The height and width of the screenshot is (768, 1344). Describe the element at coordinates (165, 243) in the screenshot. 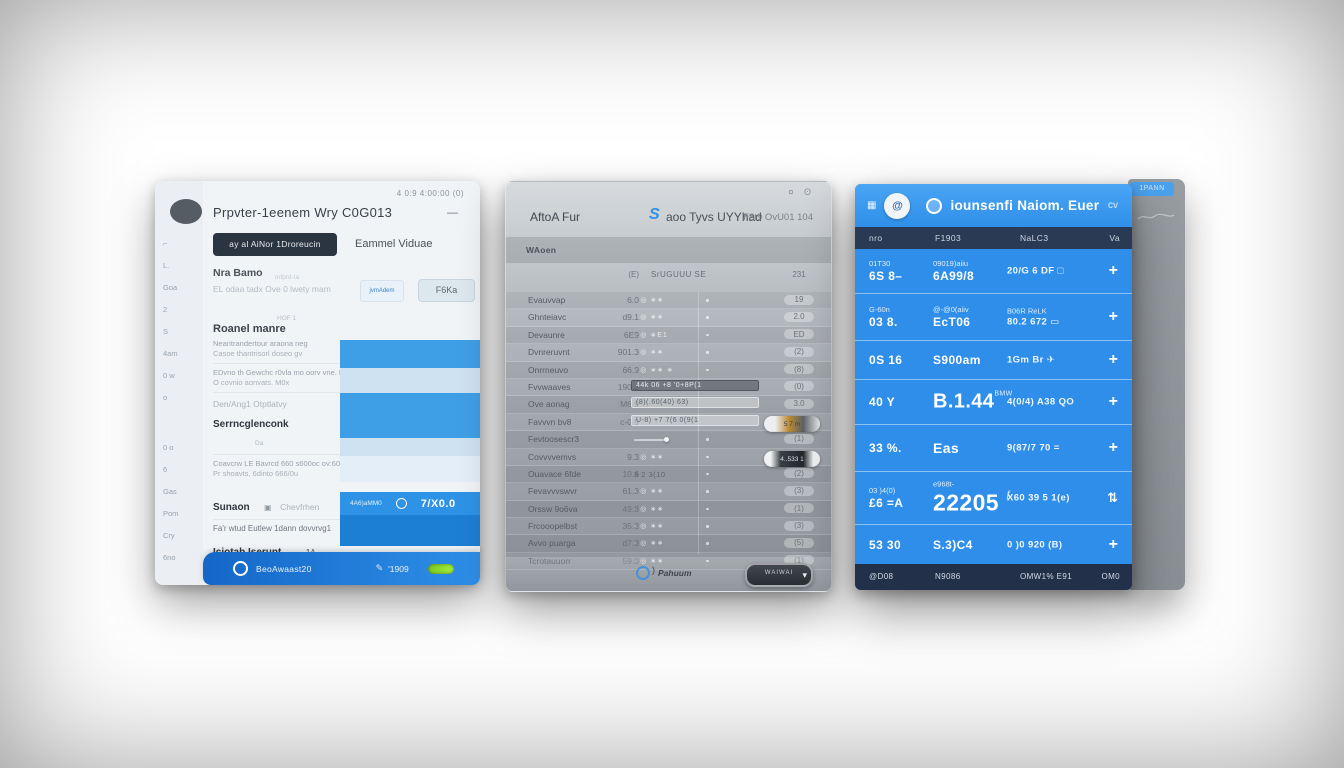

I see `sidebar-item: ⌐` at that location.